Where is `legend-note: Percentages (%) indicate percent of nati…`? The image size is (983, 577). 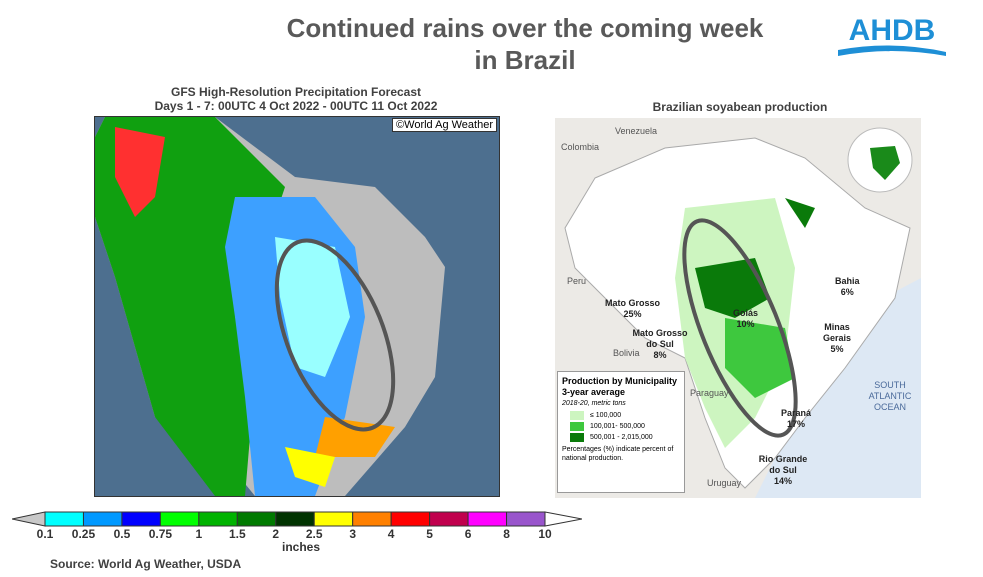 legend-note: Percentages (%) indicate percent of nati… is located at coordinates (618, 454).